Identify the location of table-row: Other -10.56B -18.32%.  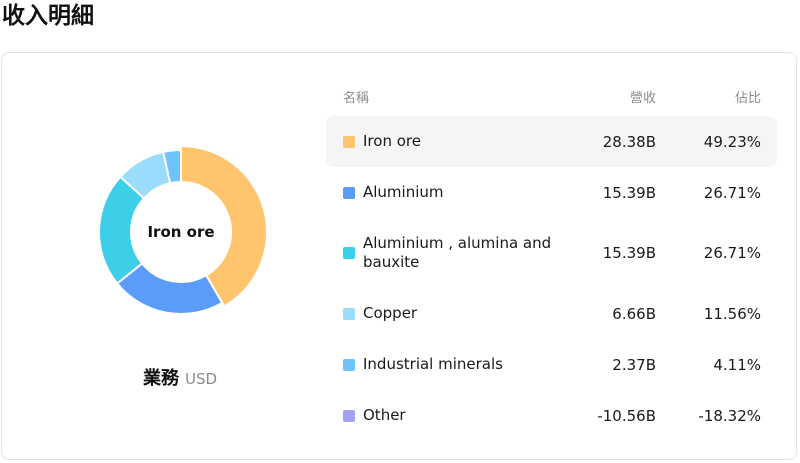
(551, 415).